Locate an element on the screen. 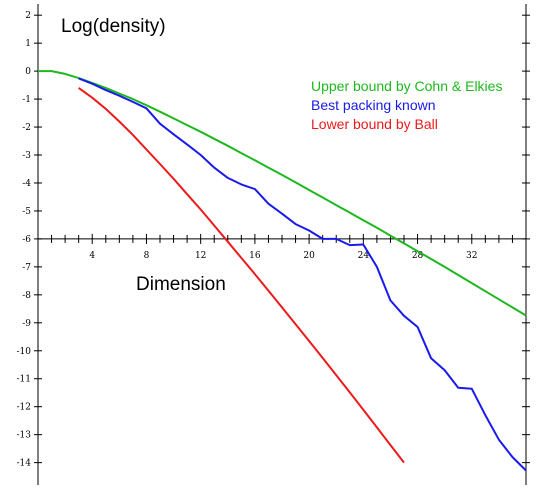 The image size is (549, 497). y-tick-label: -9 is located at coordinates (26, 324).